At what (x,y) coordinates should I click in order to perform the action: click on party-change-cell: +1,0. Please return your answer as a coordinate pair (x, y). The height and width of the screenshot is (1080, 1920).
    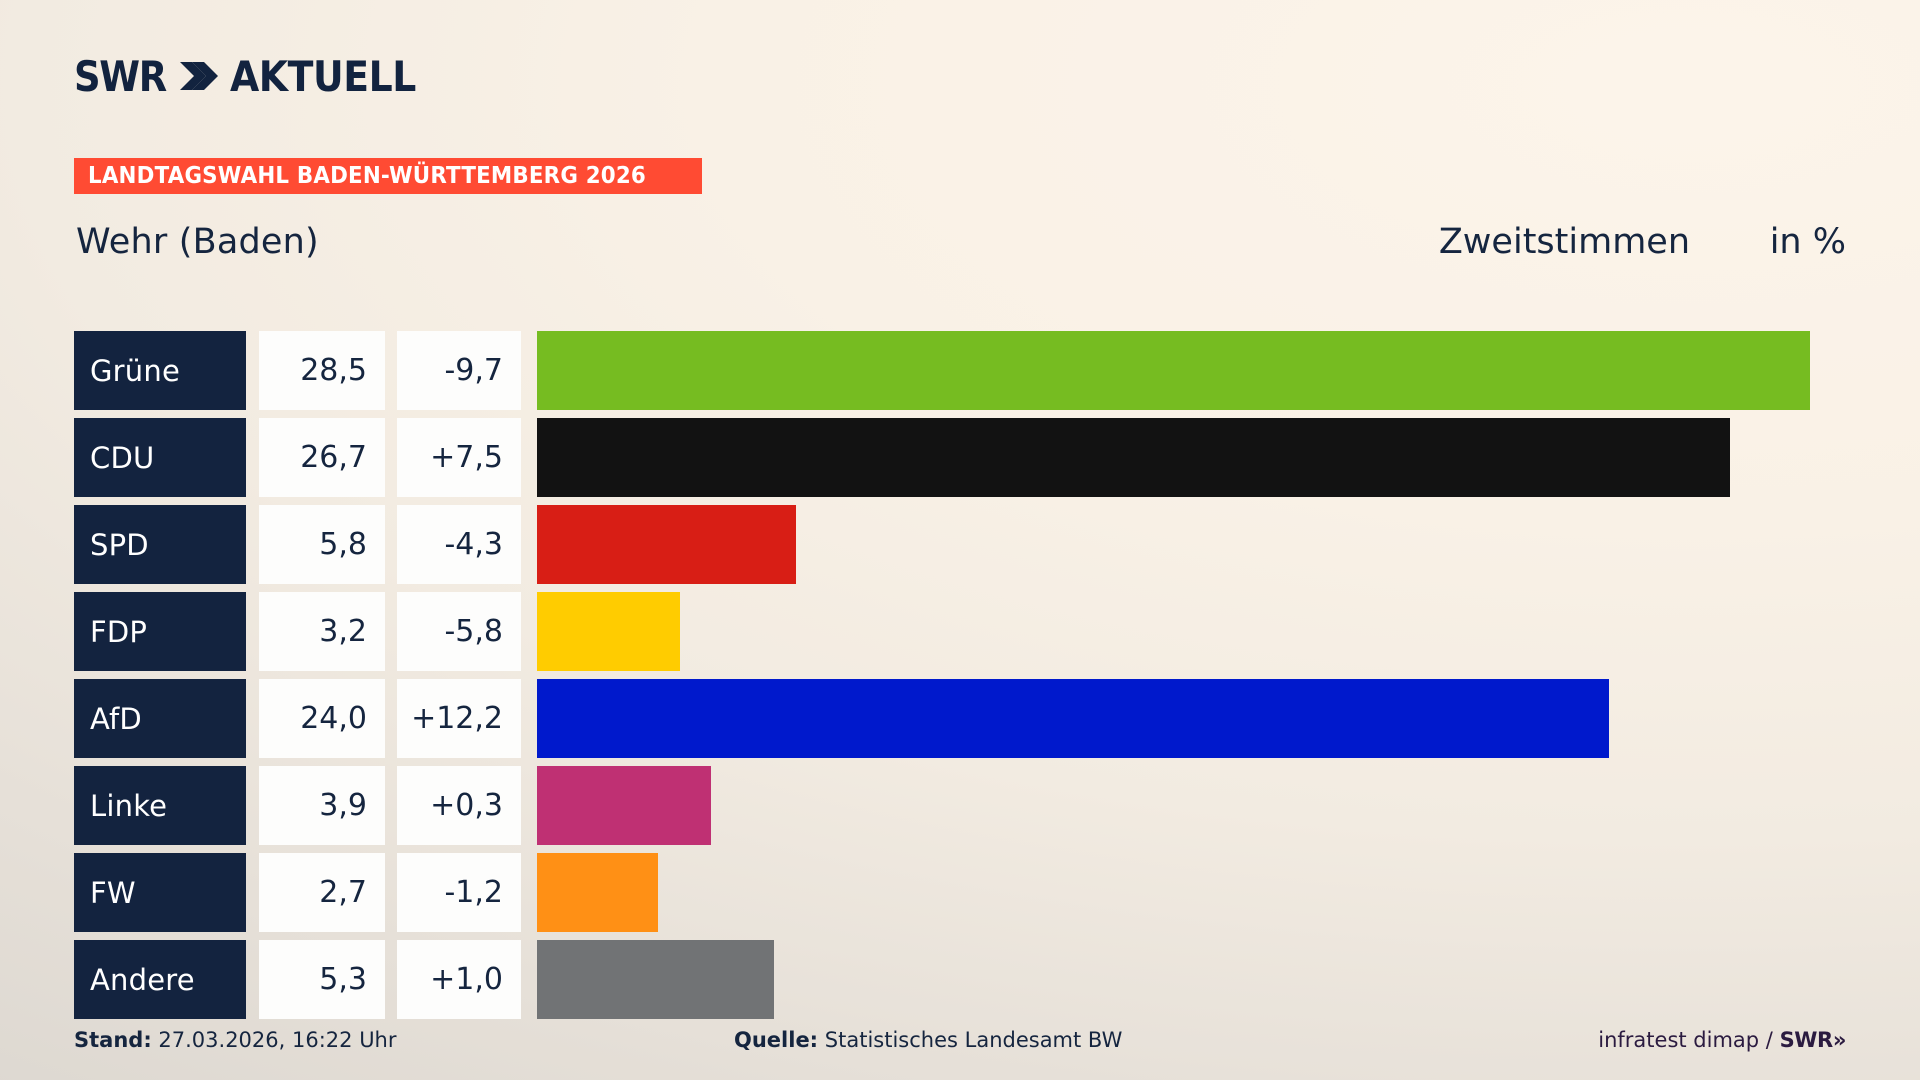
    Looking at the image, I should click on (459, 979).